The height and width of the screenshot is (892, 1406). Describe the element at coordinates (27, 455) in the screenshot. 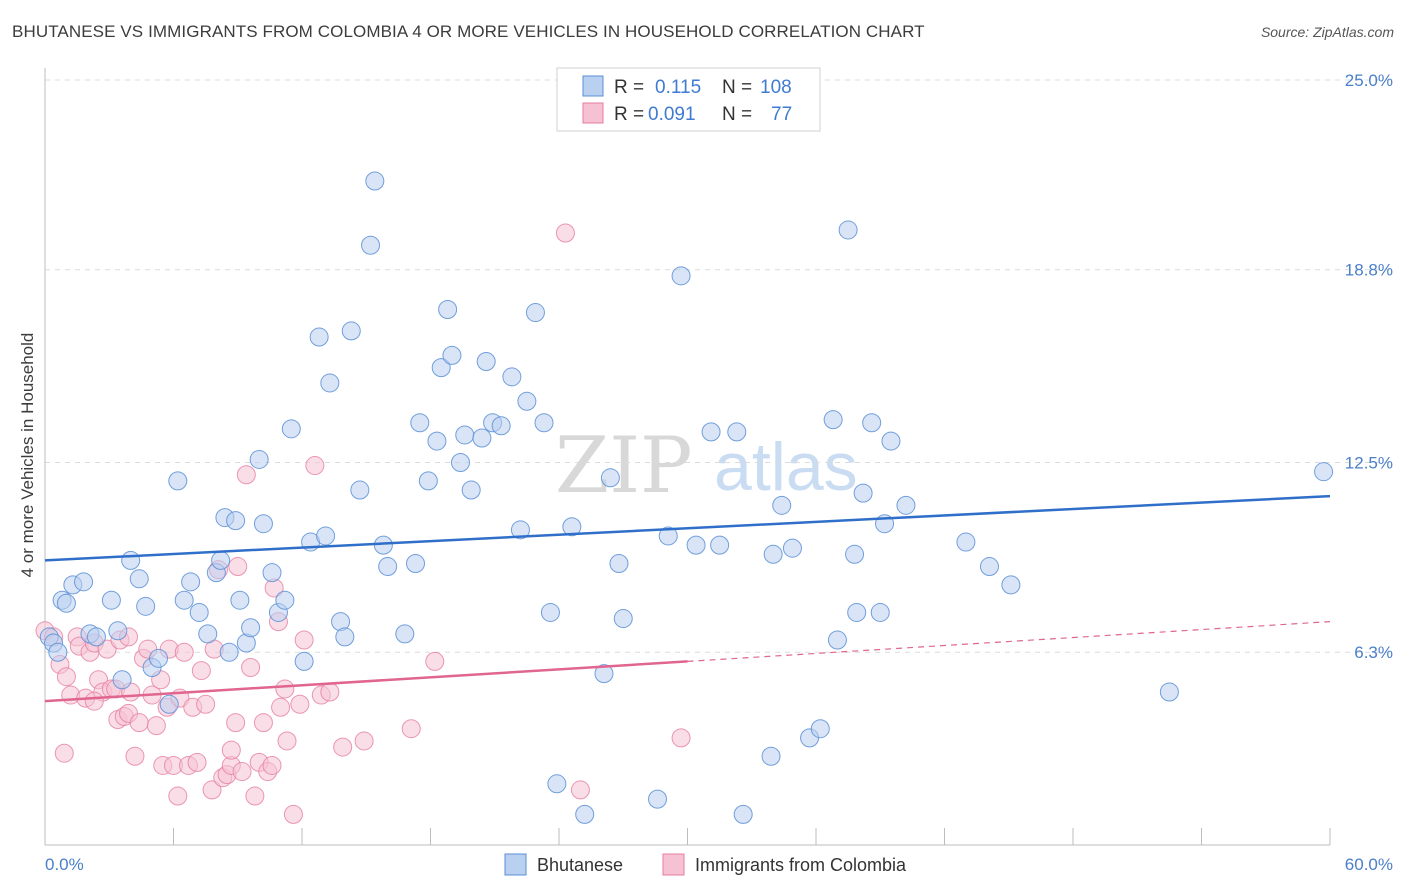

I see `y-axis-label: 4 or more Vehicles in Household` at that location.